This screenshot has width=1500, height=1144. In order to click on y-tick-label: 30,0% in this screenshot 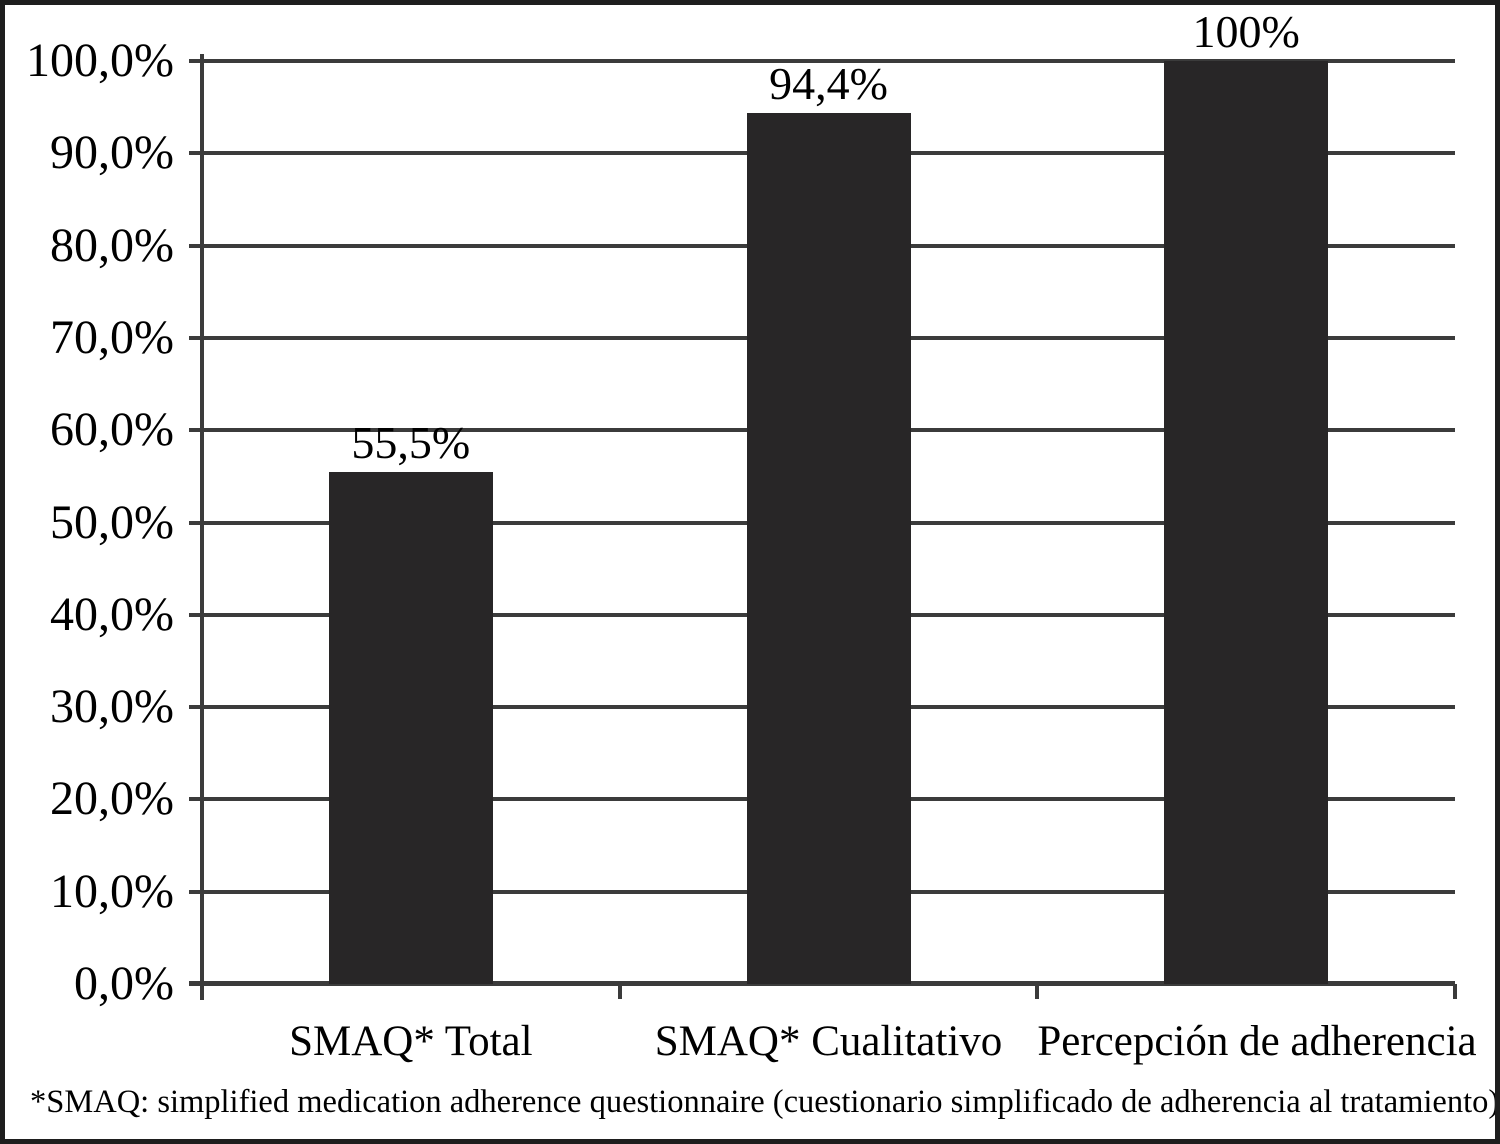, I will do `click(112, 707)`.